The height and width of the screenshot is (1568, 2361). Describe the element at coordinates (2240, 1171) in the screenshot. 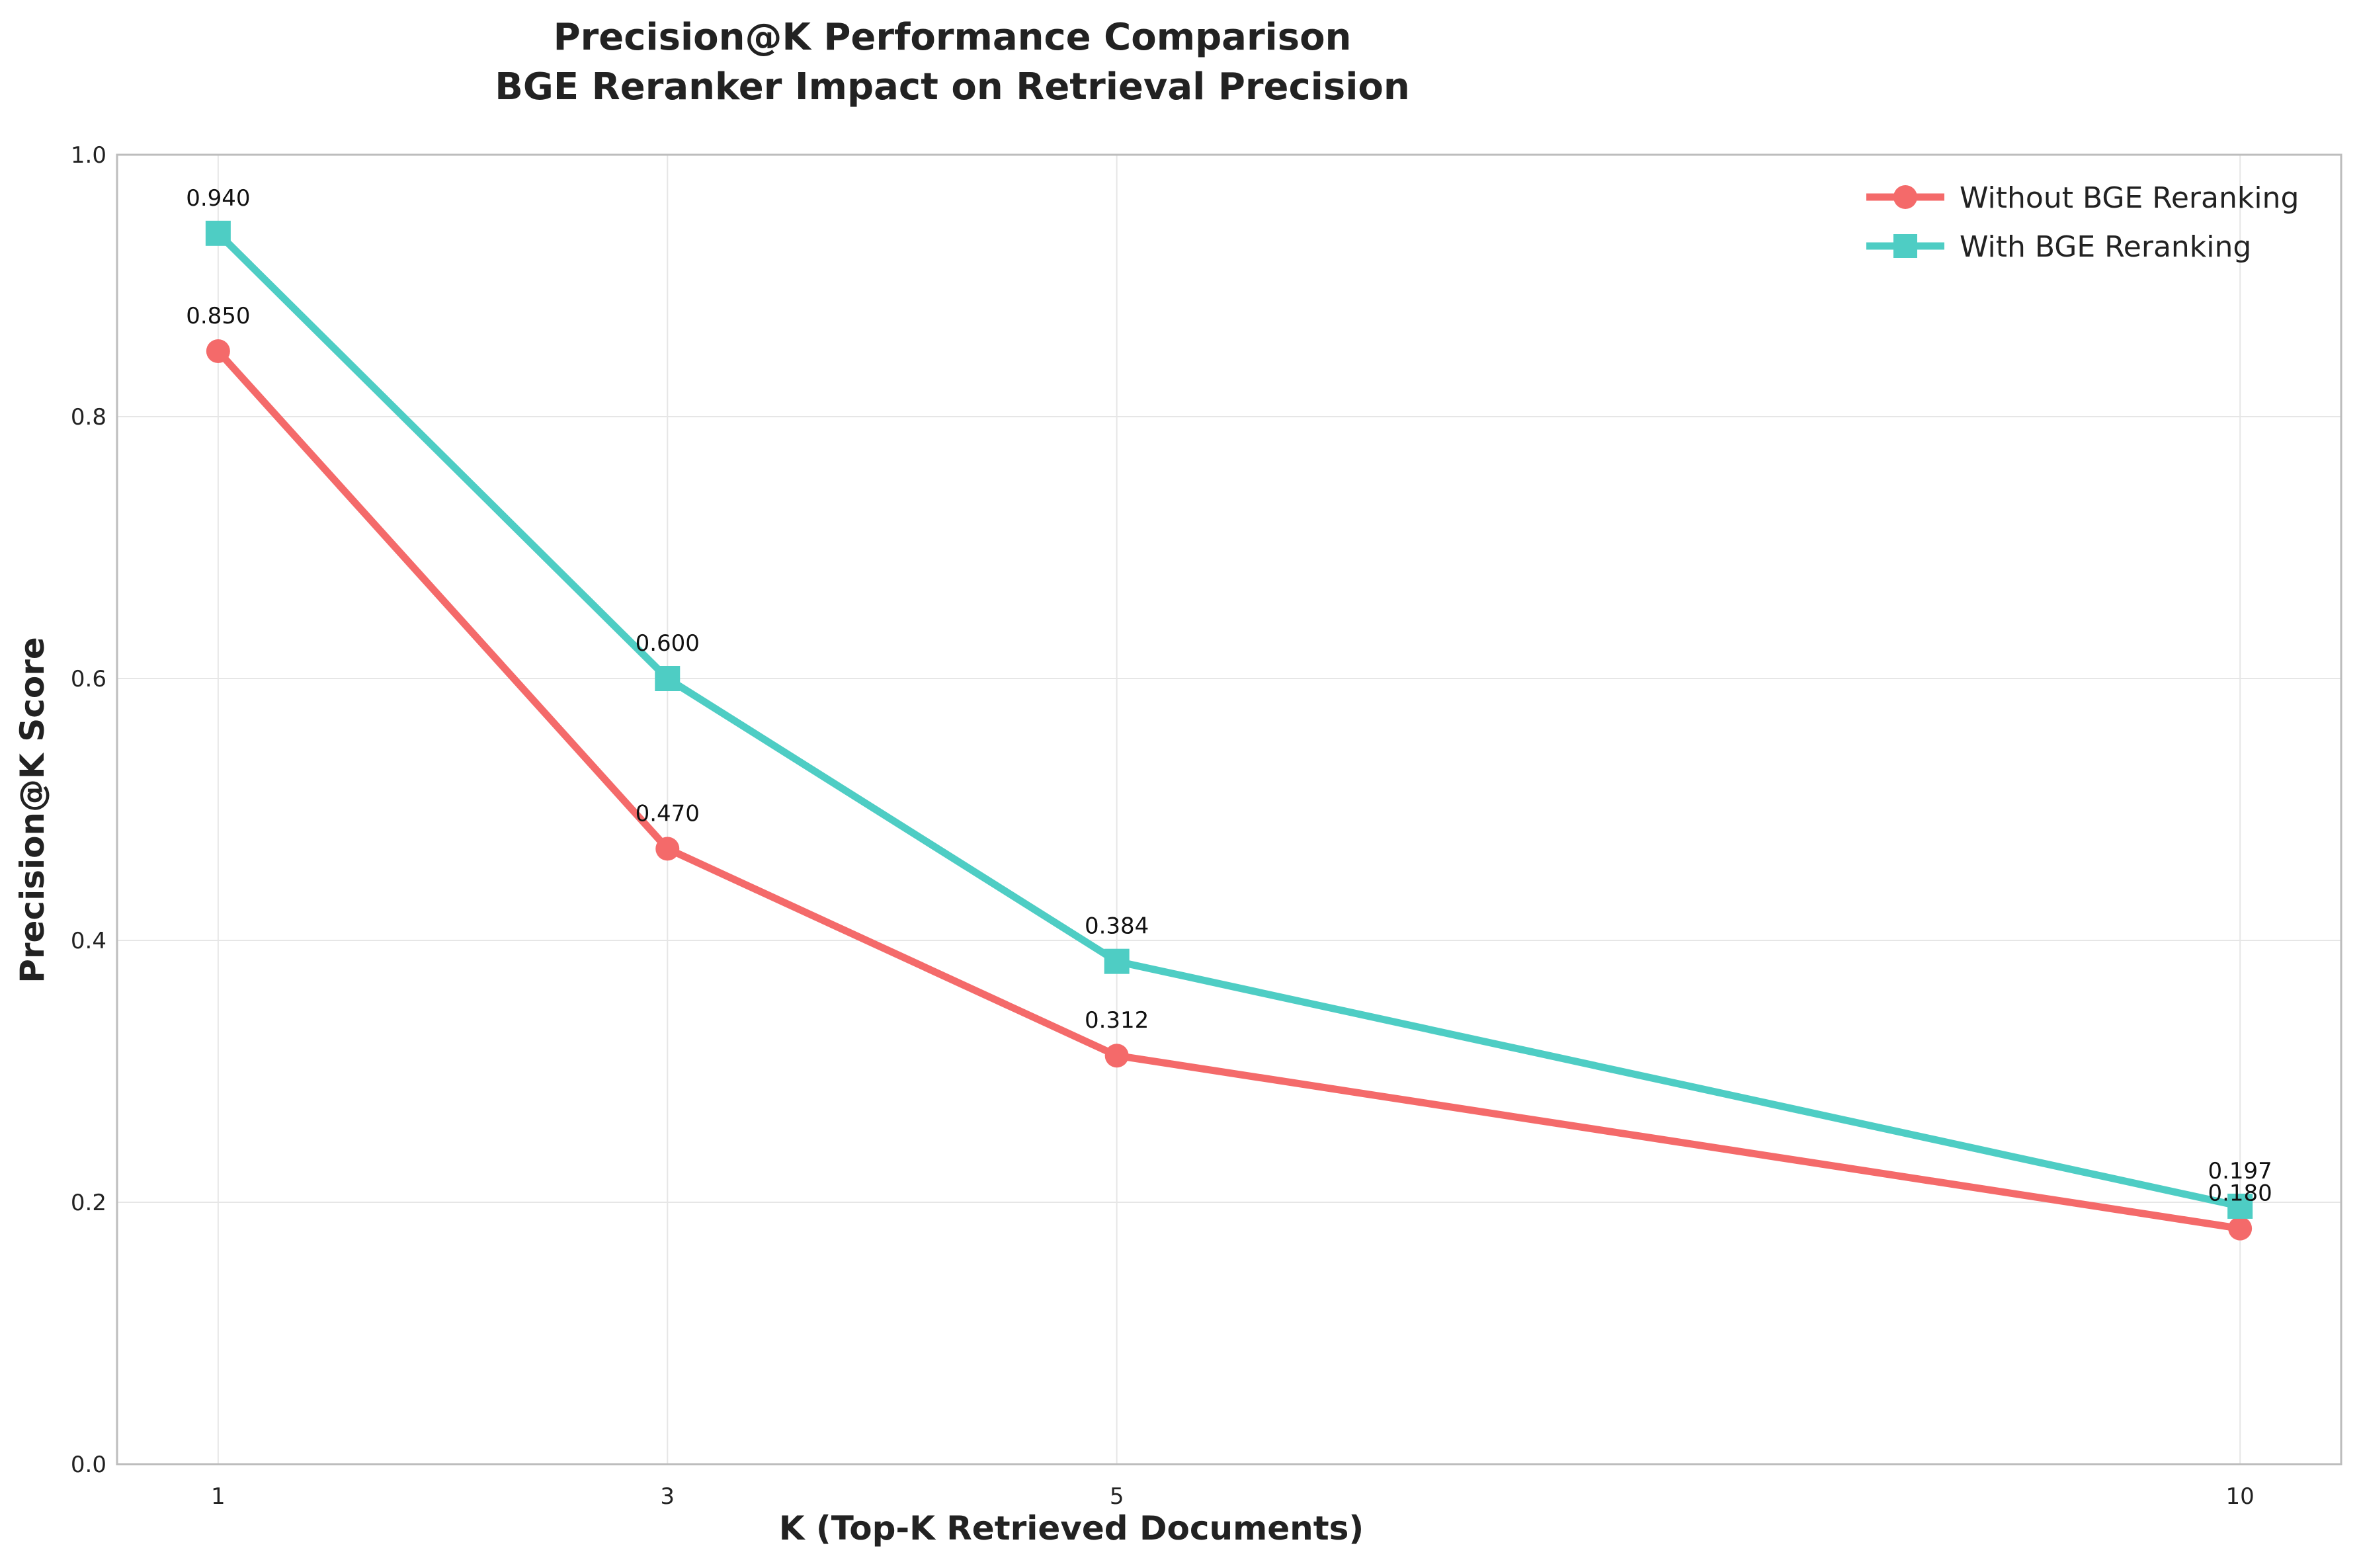

I see `data-label: 0.197` at that location.